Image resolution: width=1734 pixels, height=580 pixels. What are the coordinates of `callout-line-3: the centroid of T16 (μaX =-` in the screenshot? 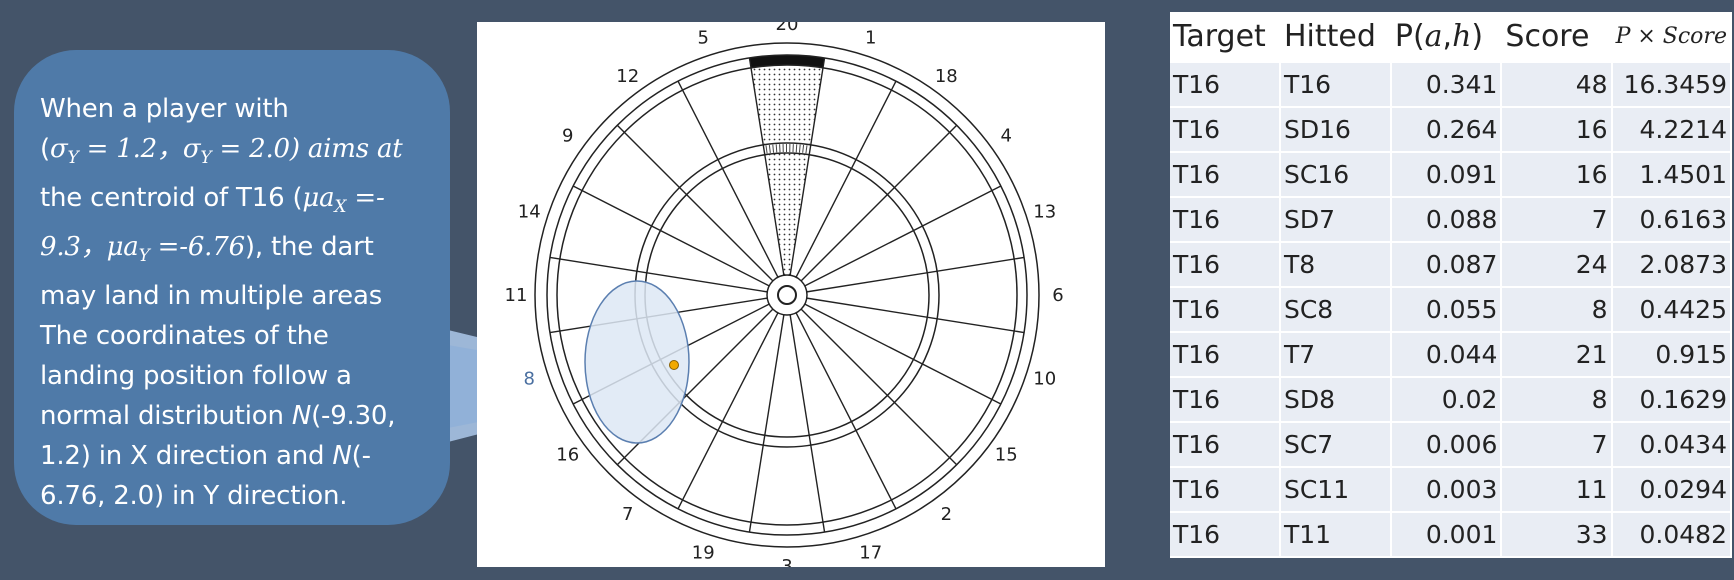 It's located at (212, 200).